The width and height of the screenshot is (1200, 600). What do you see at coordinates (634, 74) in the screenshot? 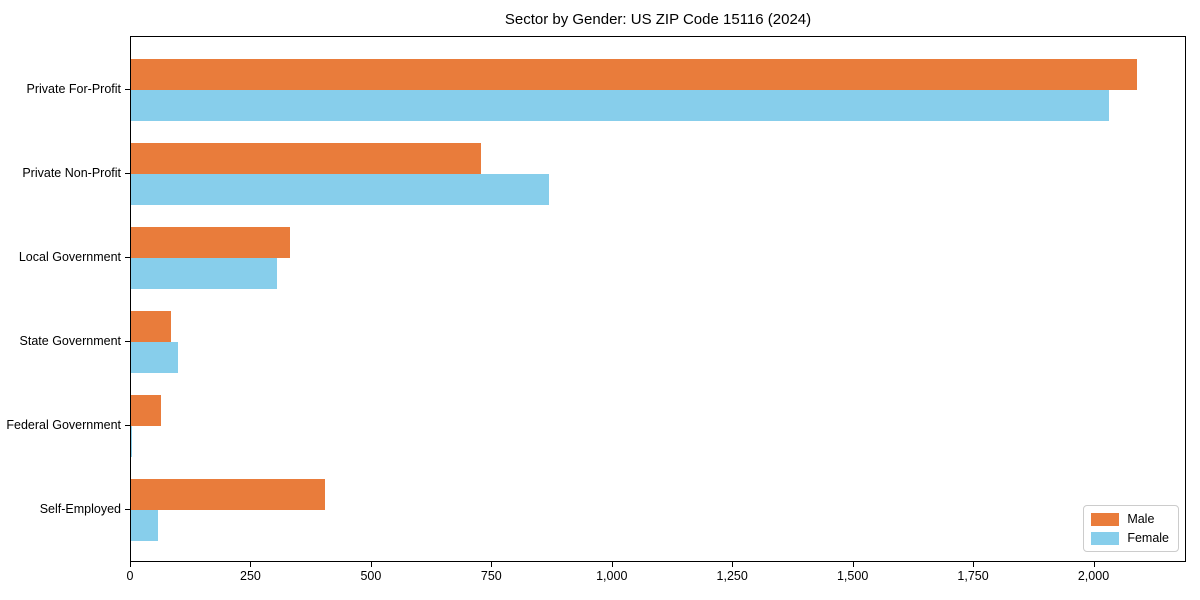
I see `bar-male-private-for-profit` at bounding box center [634, 74].